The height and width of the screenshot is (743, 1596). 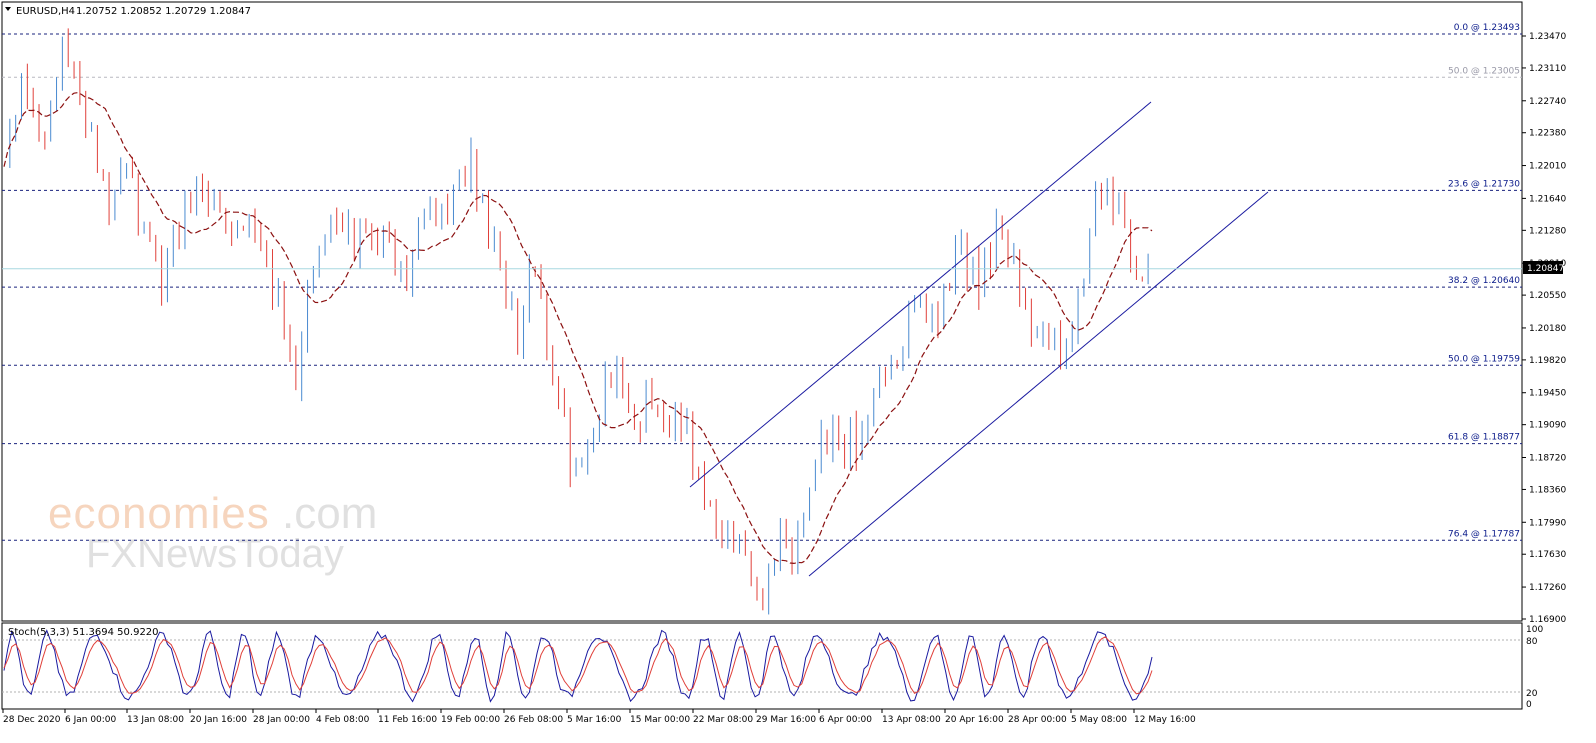 I want to click on x-tick-label: 22 Mar 08:00, so click(x=723, y=720).